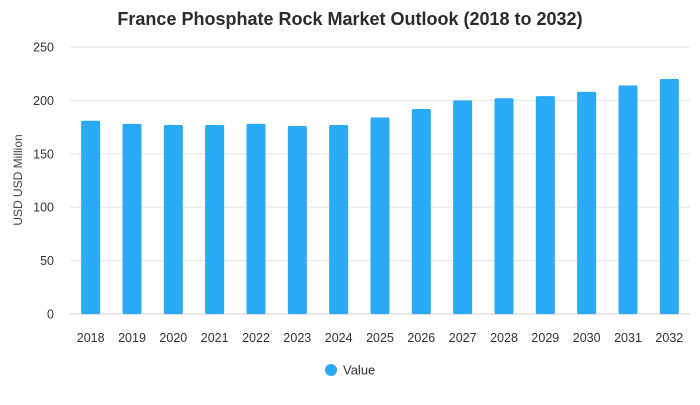 The image size is (700, 405). Describe the element at coordinates (132, 338) in the screenshot. I see `x-tick-label: 2019` at that location.